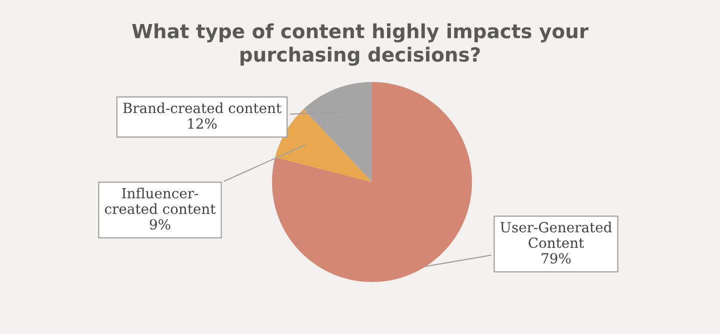 This screenshot has width=720, height=334. I want to click on data-label: 12%, so click(202, 123).